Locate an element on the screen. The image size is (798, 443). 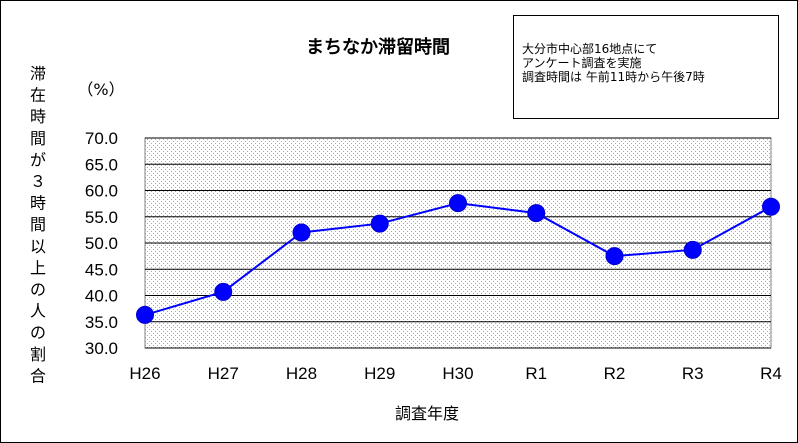
y-tick-label: 30.0 is located at coordinates (101, 348).